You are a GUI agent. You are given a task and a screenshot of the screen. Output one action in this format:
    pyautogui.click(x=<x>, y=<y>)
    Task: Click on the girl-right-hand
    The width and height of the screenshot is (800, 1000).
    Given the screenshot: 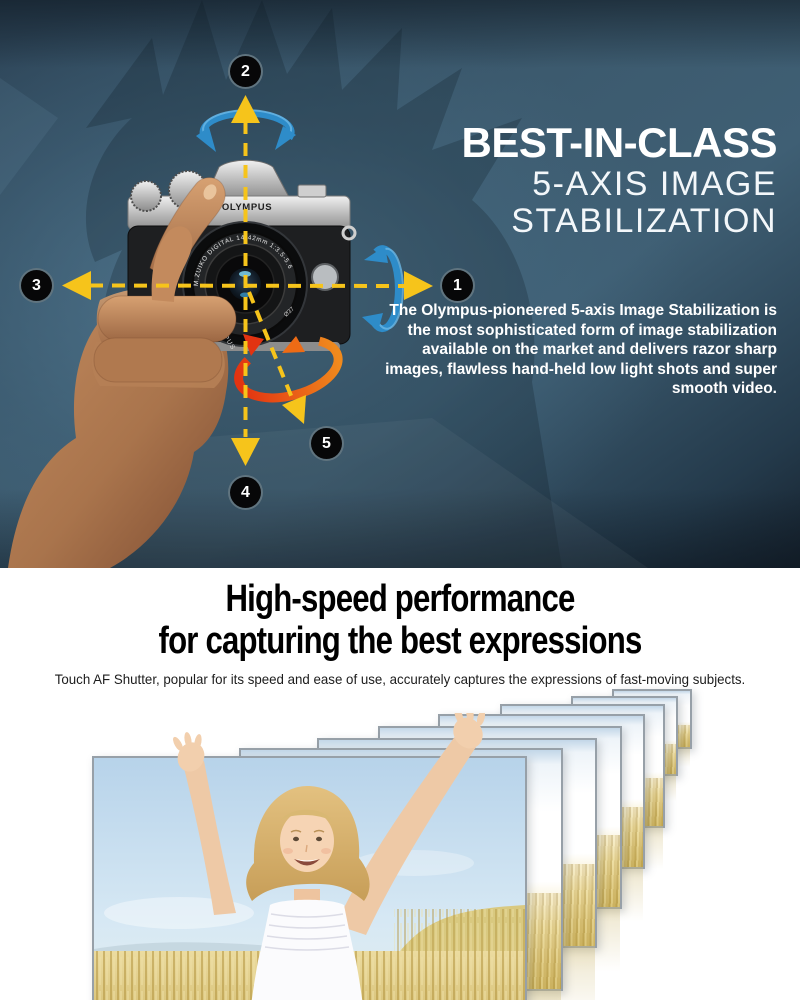 What is the action you would take?
    pyautogui.click(x=468, y=733)
    